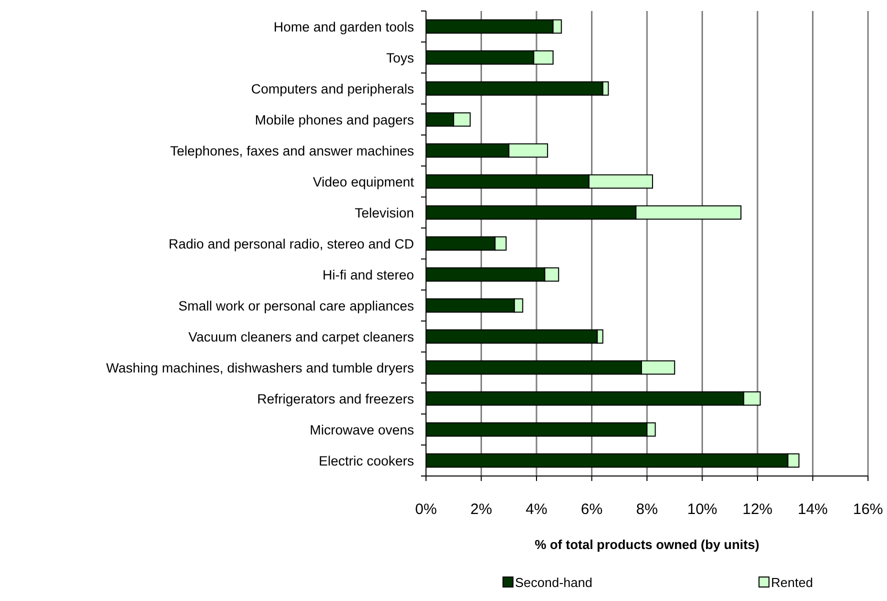 The height and width of the screenshot is (601, 887). I want to click on x-tick-label: 10%, so click(702, 509).